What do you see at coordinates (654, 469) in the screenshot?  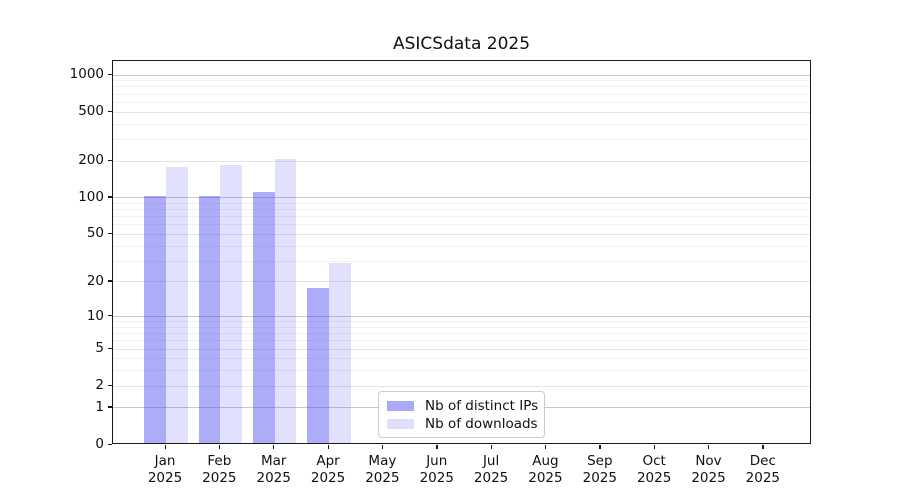 I see `x-tick-label: Oct 2025` at bounding box center [654, 469].